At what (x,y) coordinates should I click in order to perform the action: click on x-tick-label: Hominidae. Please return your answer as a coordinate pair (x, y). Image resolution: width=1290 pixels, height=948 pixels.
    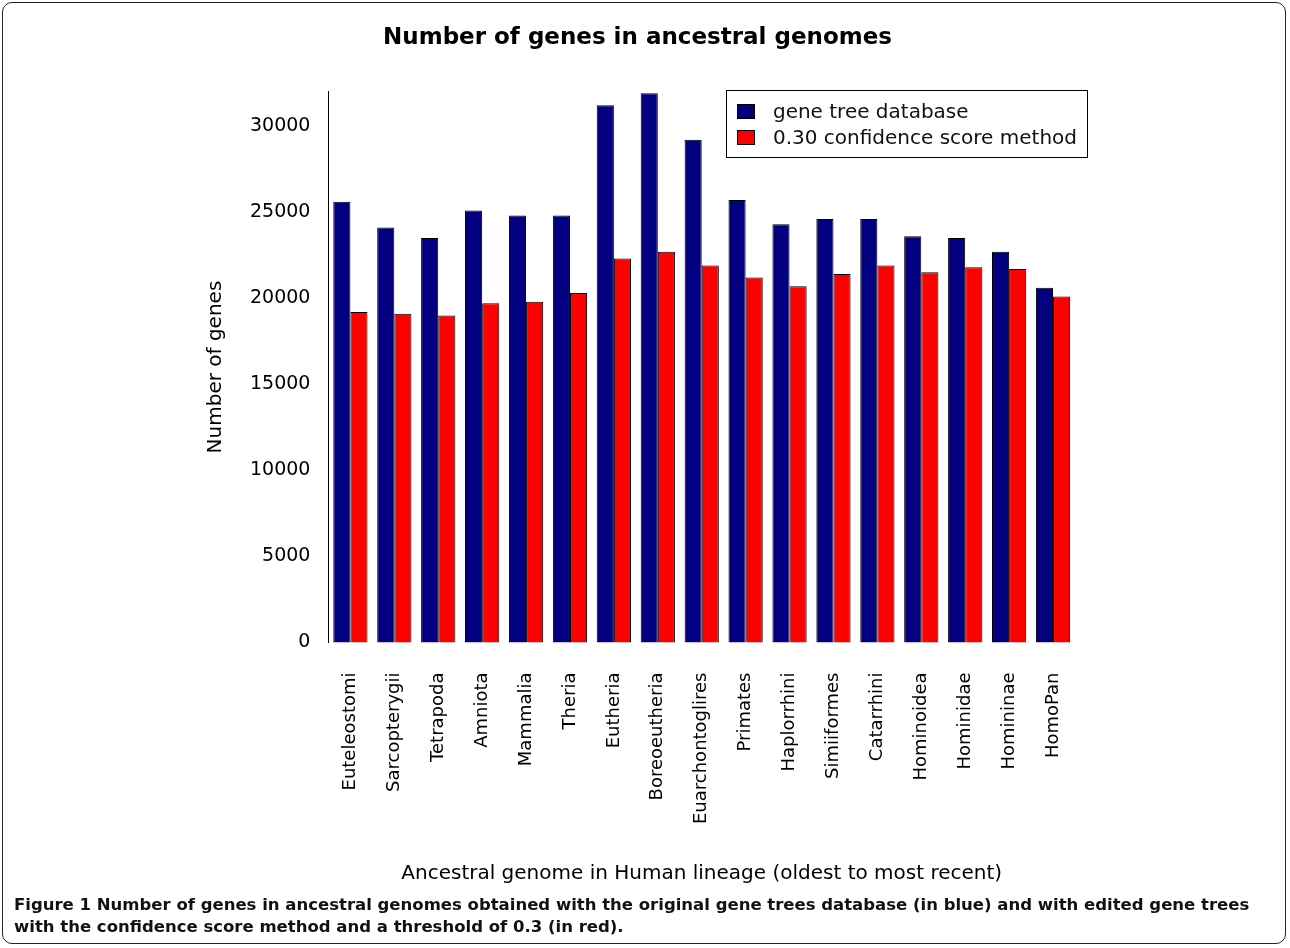
    Looking at the image, I should click on (963, 721).